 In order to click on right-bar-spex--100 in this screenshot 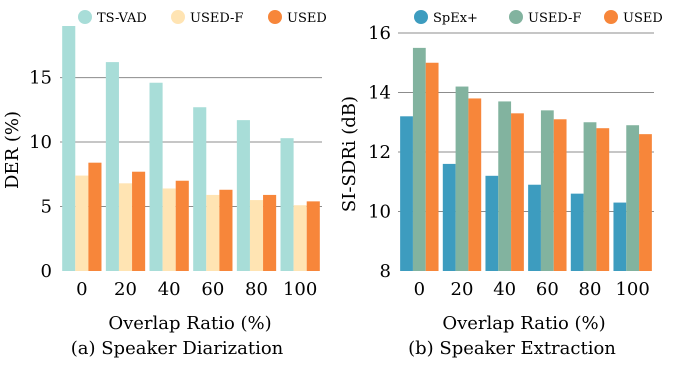, I will do `click(620, 236)`.